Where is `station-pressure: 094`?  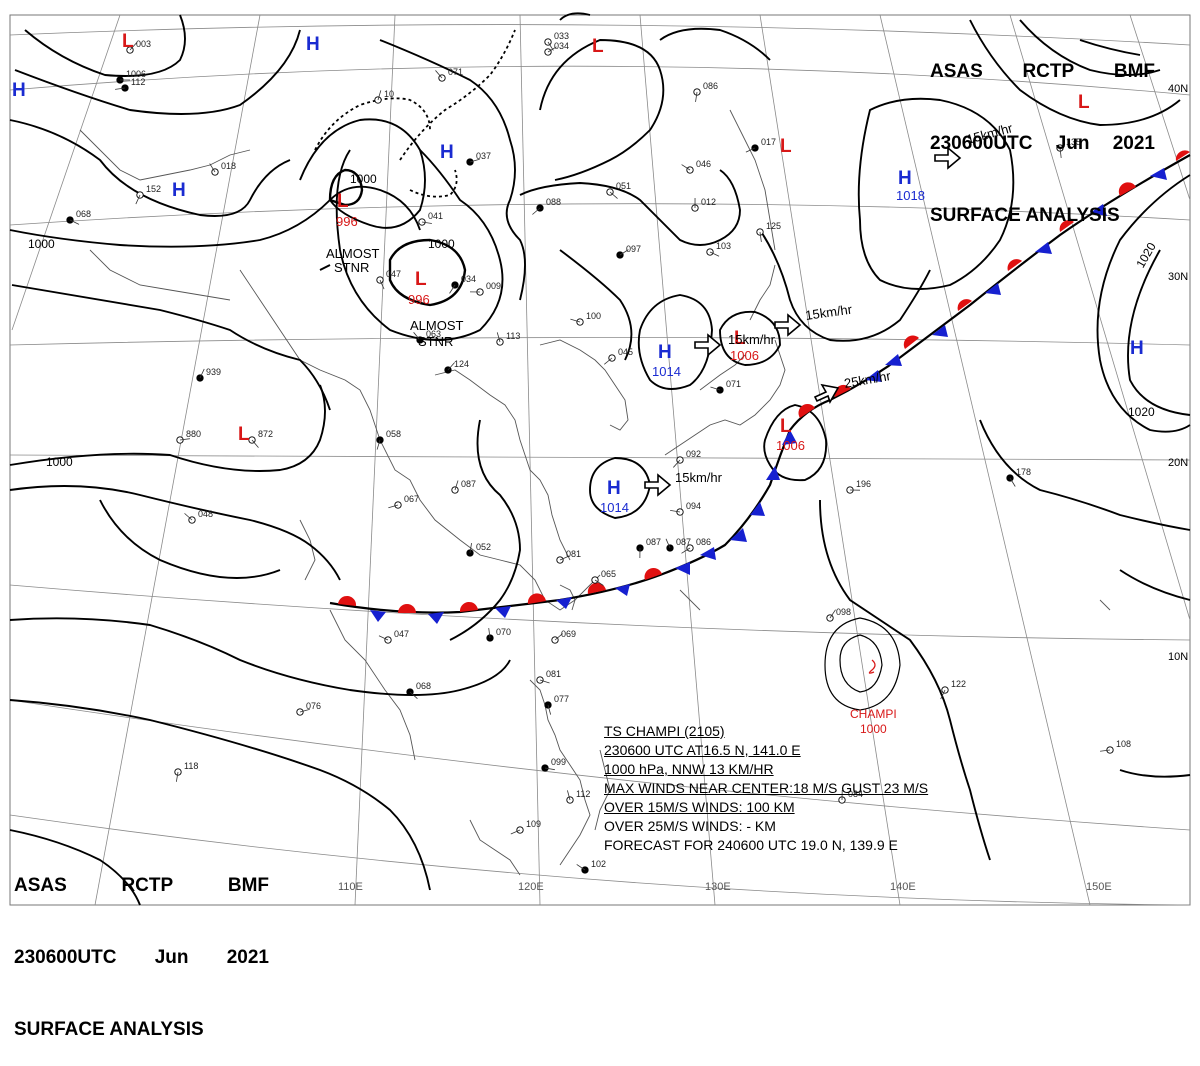 station-pressure: 094 is located at coordinates (693, 506).